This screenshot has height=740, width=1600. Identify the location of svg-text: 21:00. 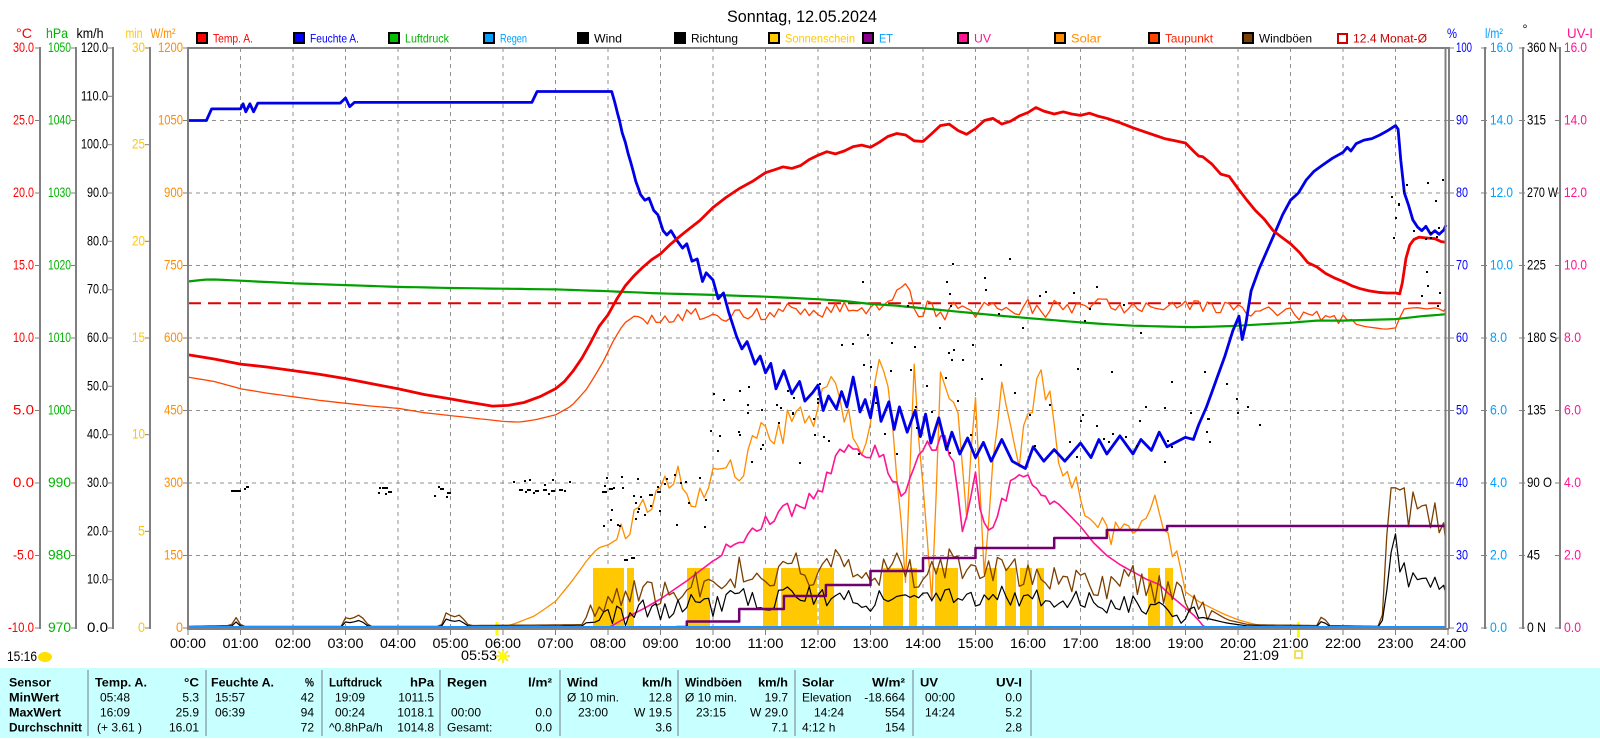
(1291, 643).